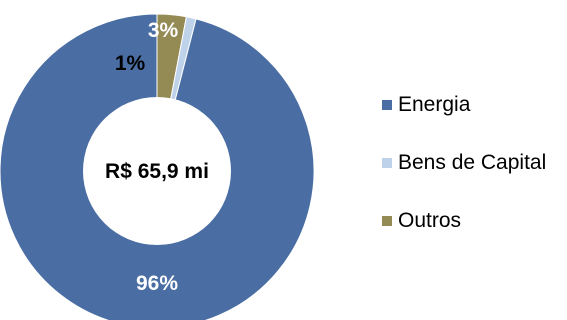 The height and width of the screenshot is (320, 567). What do you see at coordinates (147, 157) in the screenshot?
I see `value-labels: 96% 1%3%` at bounding box center [147, 157].